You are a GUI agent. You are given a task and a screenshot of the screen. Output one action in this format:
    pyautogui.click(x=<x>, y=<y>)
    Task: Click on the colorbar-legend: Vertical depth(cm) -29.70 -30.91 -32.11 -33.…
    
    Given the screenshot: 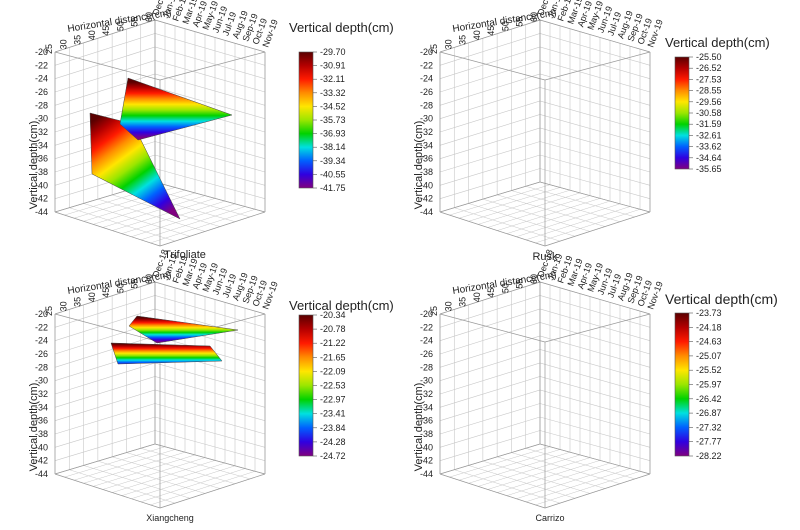 What is the action you would take?
    pyautogui.click(x=341, y=106)
    